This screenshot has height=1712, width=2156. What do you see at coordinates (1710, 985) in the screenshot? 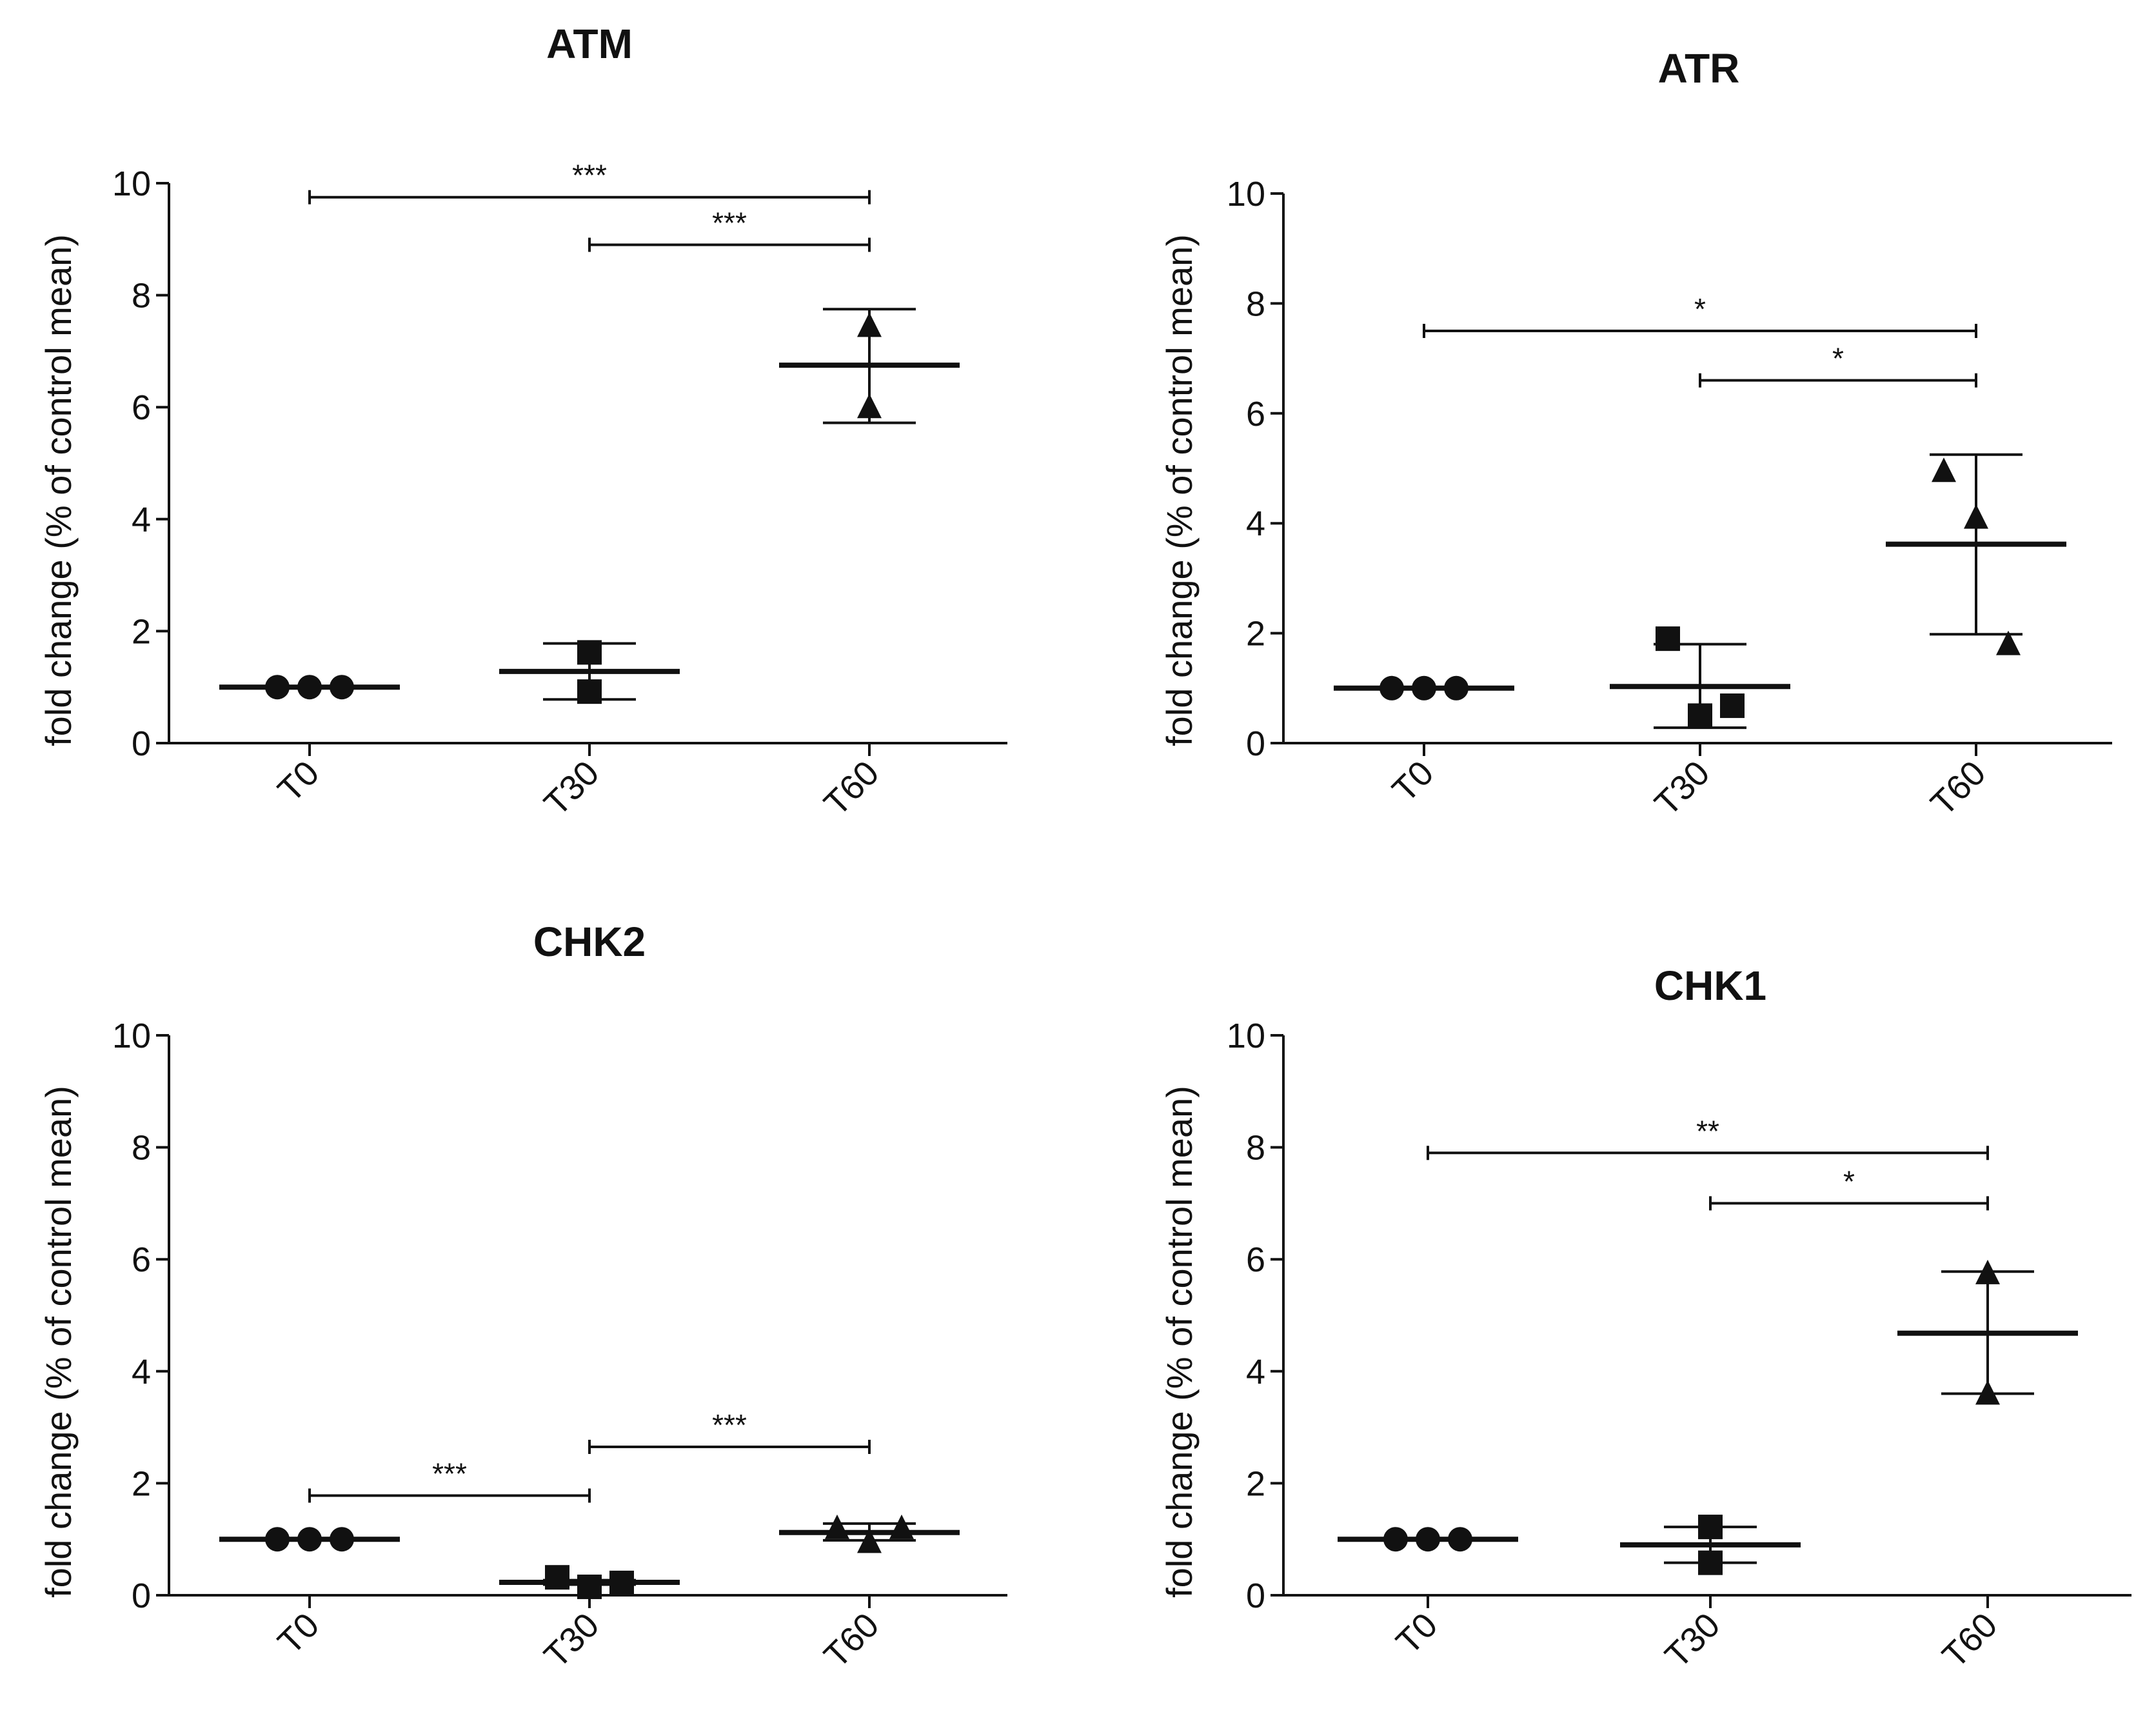
I see `panel-title: CHK1` at bounding box center [1710, 985].